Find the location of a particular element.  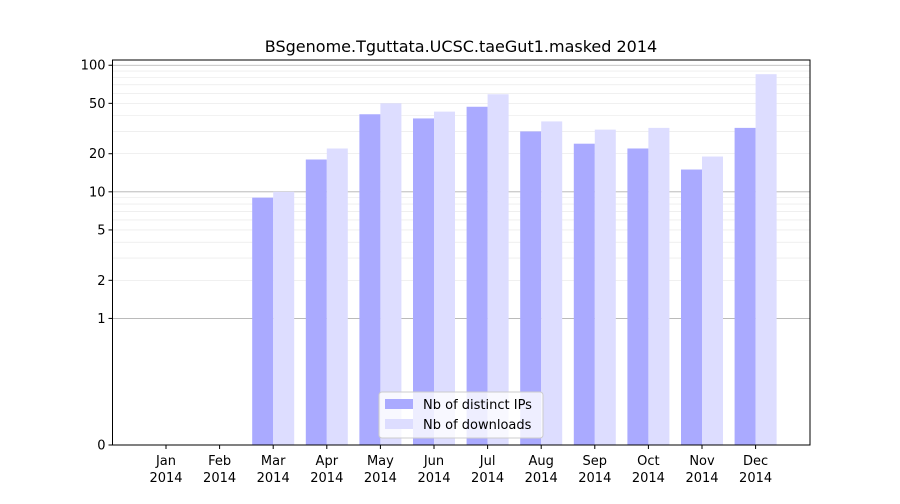

legend: Nb of distinct IPs Nb of downloads is located at coordinates (461, 415).